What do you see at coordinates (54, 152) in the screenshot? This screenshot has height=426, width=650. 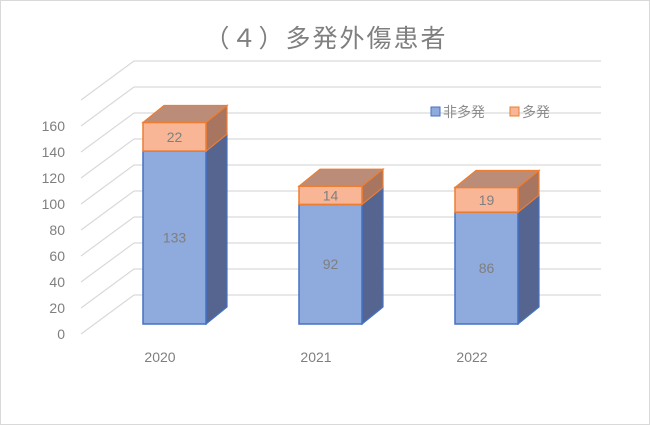 I see `y-tick-label: 140` at bounding box center [54, 152].